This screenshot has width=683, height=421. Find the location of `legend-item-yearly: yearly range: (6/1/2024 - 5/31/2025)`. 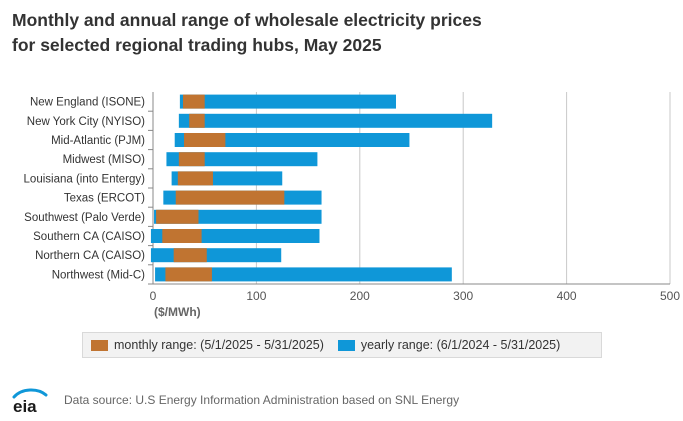

legend-item-yearly: yearly range: (6/1/2024 - 5/31/2025) is located at coordinates (449, 345).